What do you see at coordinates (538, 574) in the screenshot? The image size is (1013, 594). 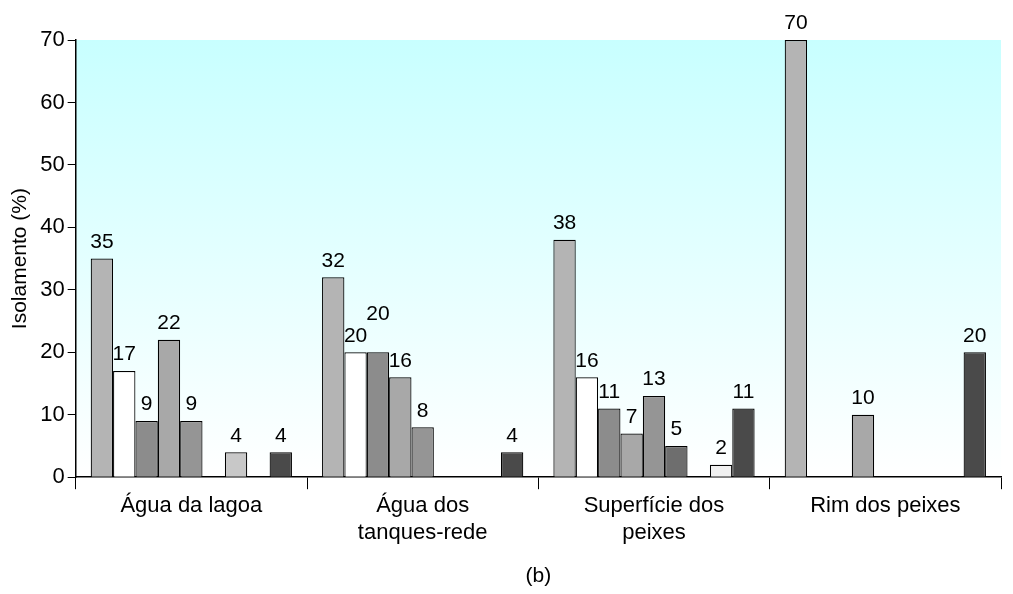 I see `text: (b)` at bounding box center [538, 574].